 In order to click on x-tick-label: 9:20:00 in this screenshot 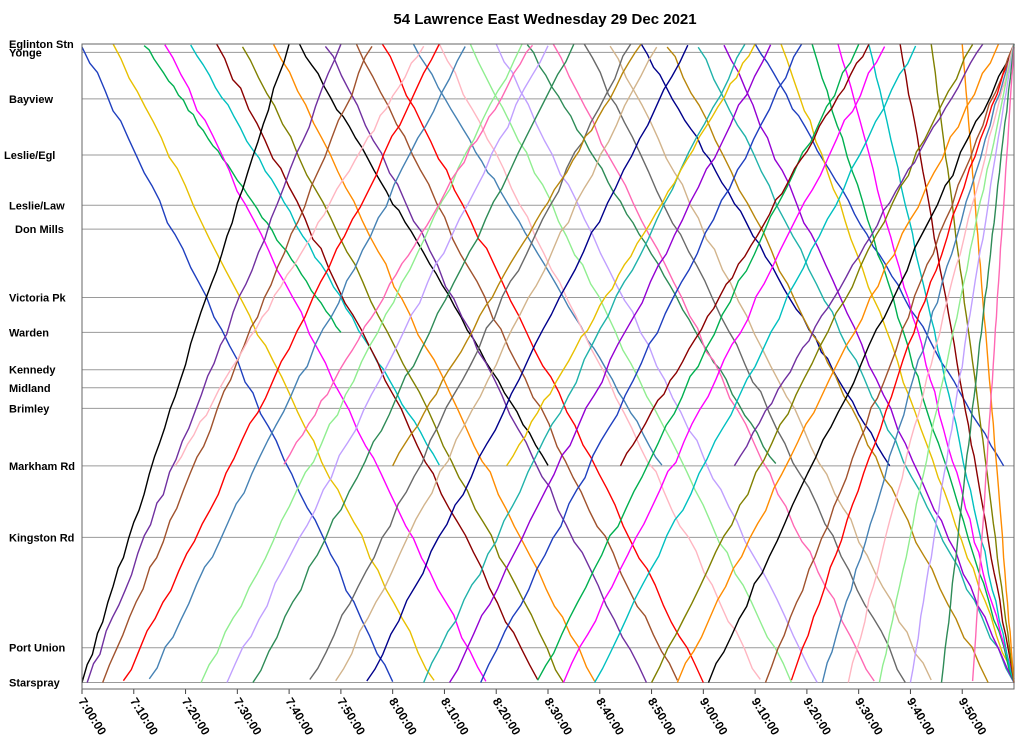, I will do `click(817, 716)`.